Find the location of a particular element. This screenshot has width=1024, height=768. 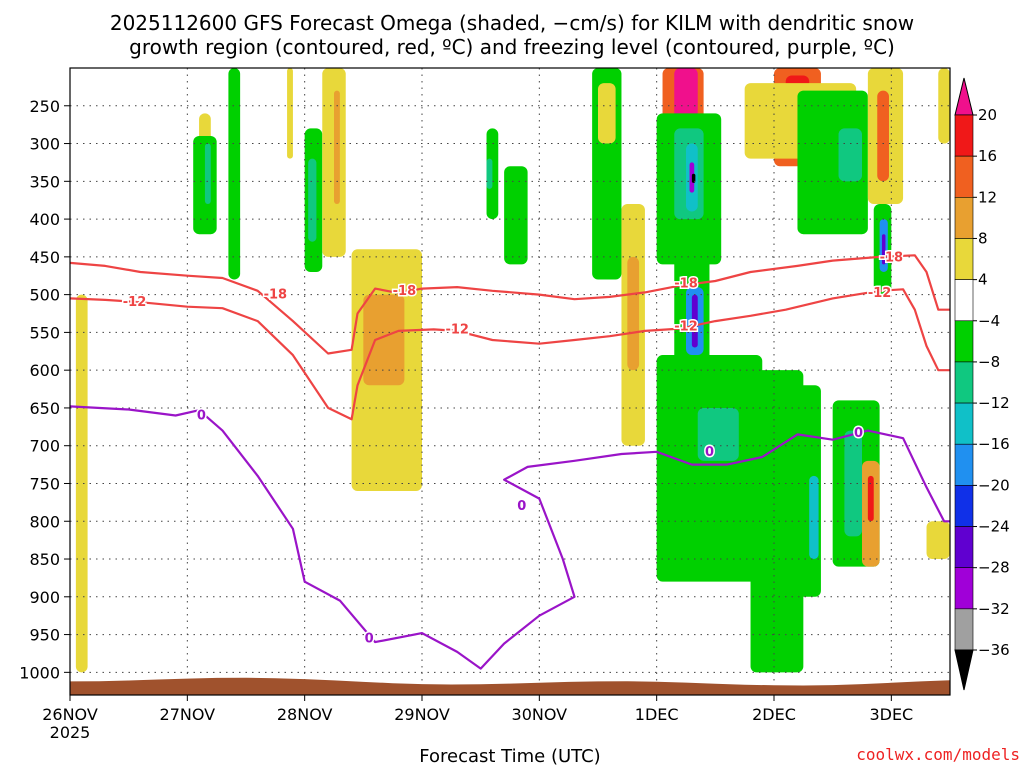

contour-label-6: -12 is located at coordinates (686, 326).